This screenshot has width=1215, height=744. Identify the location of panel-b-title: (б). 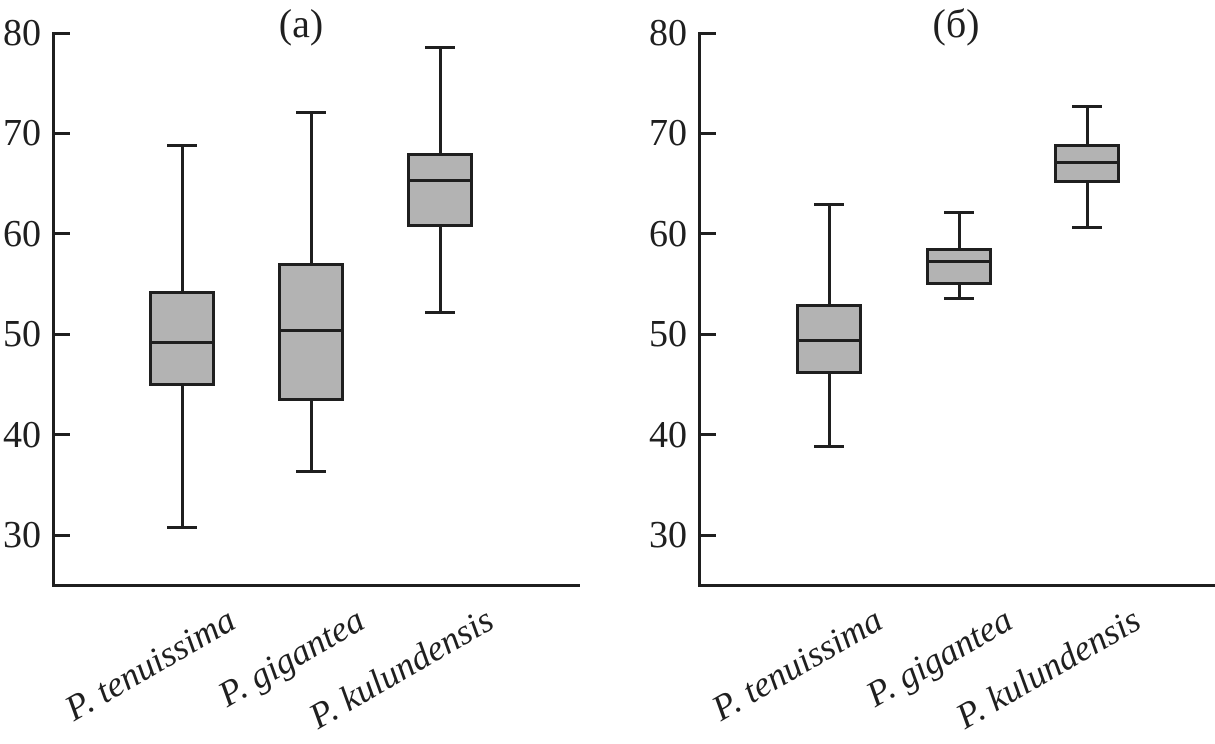
(956, 23).